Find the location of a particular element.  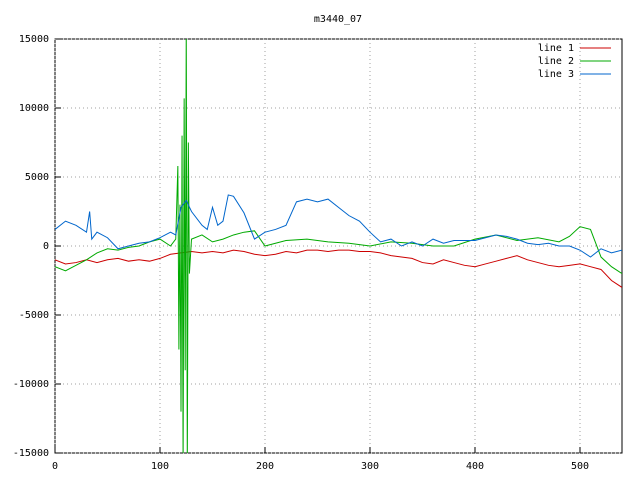

legend-label: line 3 is located at coordinates (556, 74).